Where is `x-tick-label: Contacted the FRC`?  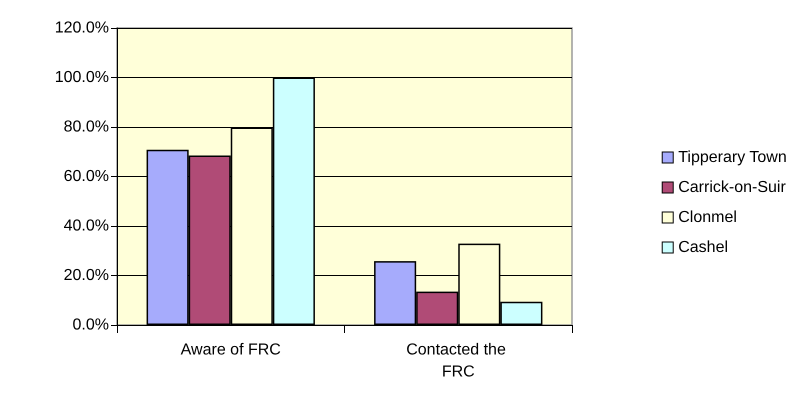
x-tick-label: Contacted the FRC is located at coordinates (458, 361).